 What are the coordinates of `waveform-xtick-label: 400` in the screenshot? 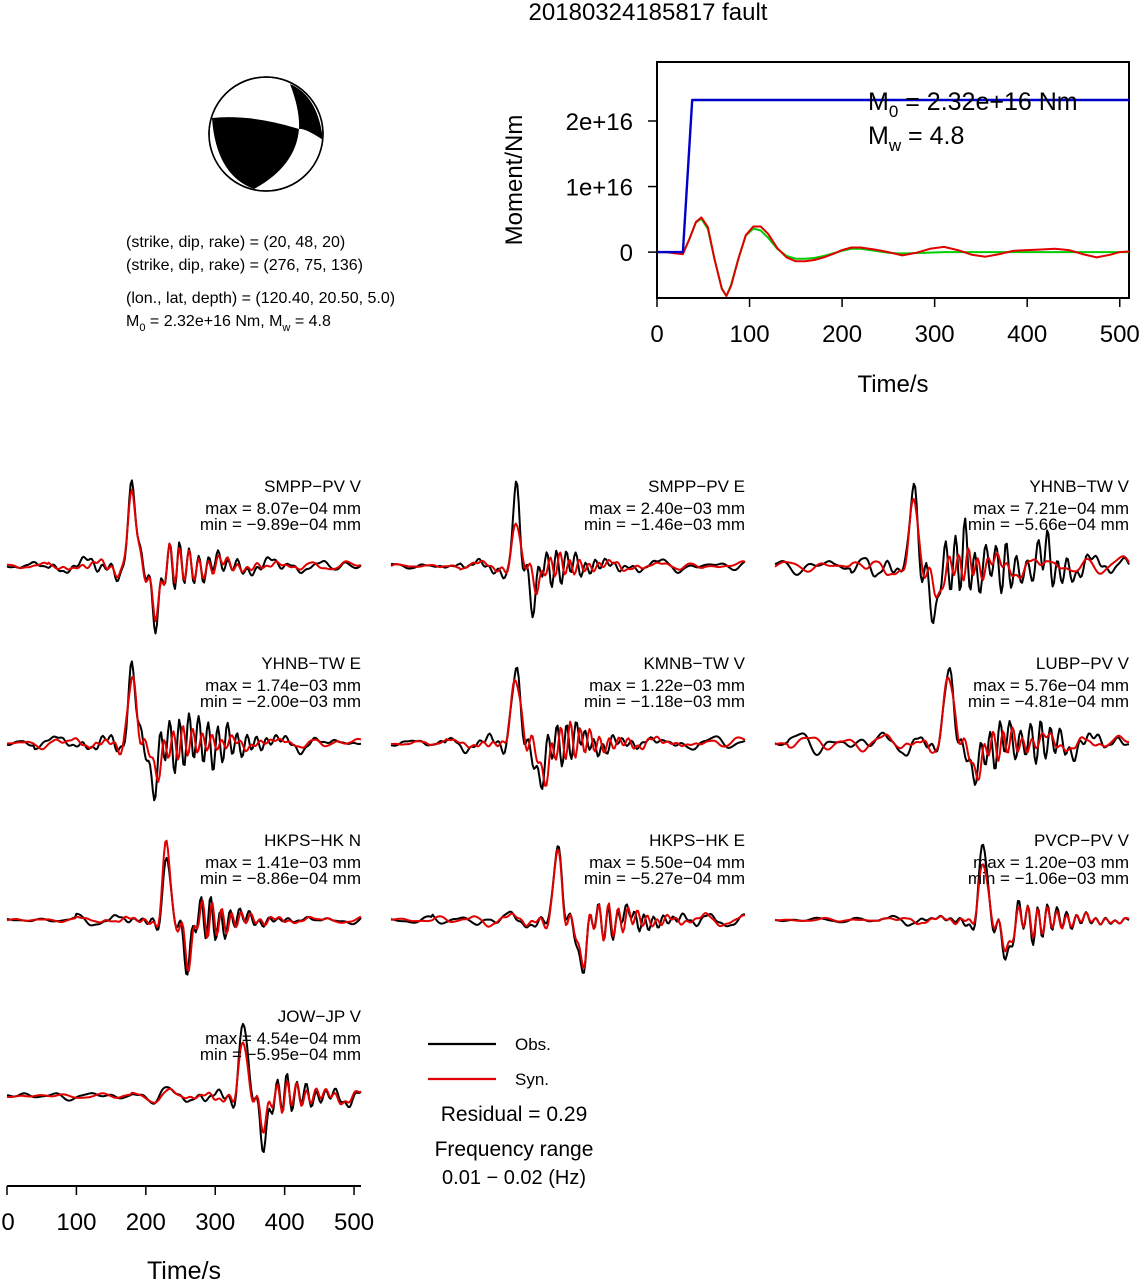 It's located at (285, 1222).